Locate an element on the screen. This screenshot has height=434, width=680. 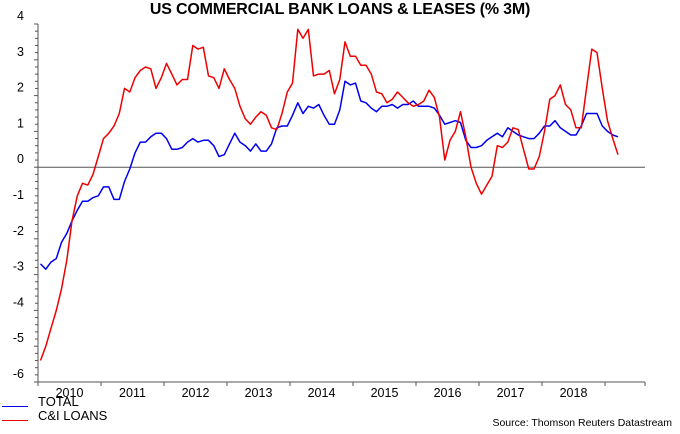
x-tick-label: 2017 is located at coordinates (511, 393).